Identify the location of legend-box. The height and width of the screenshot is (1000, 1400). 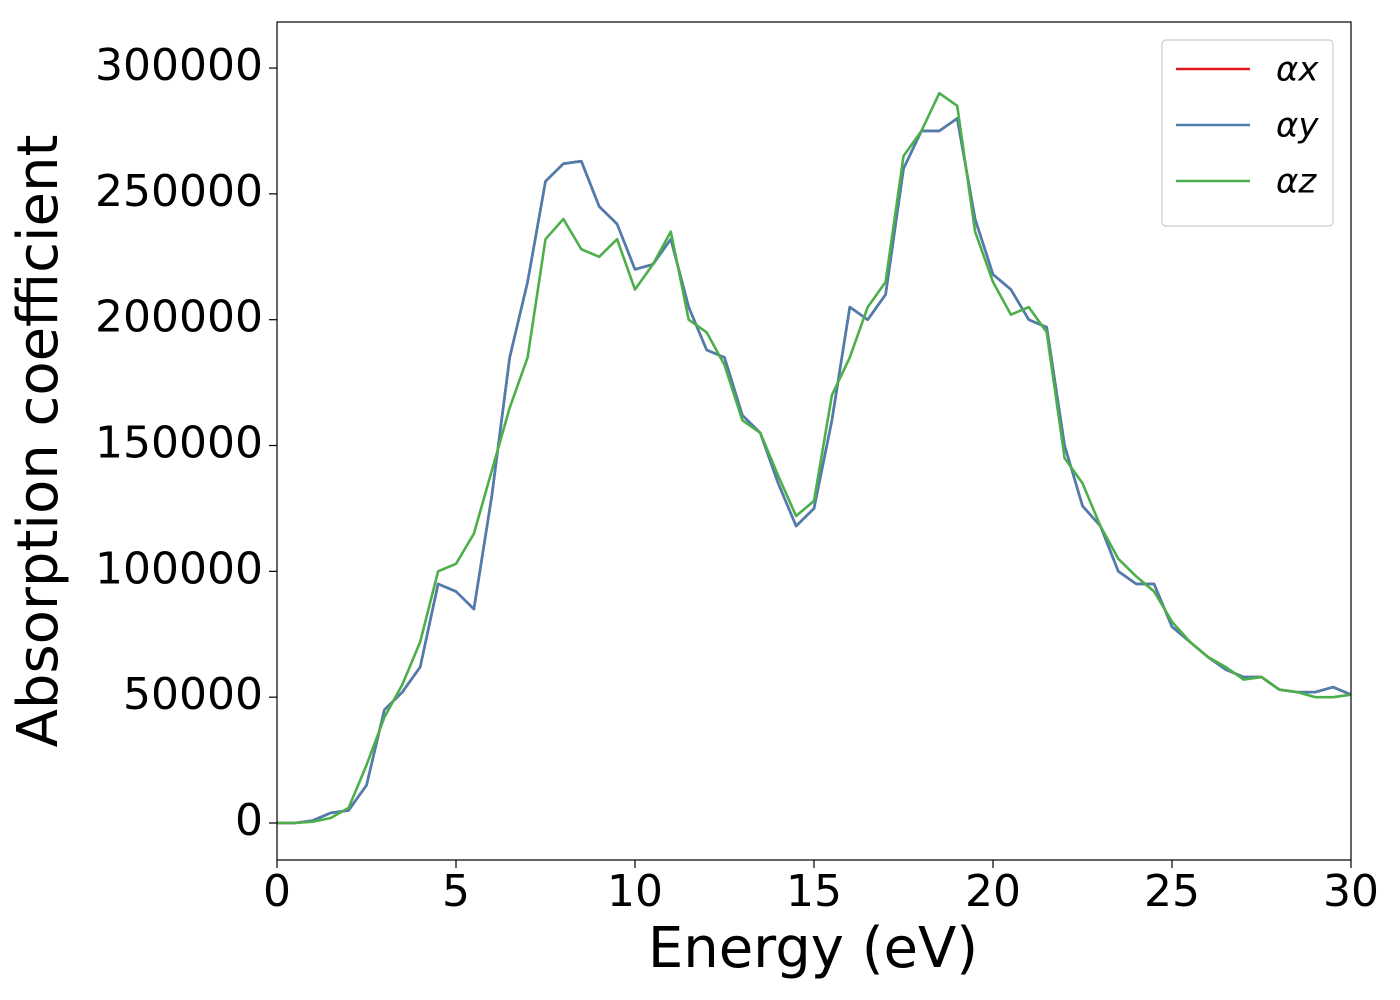
(1247, 133).